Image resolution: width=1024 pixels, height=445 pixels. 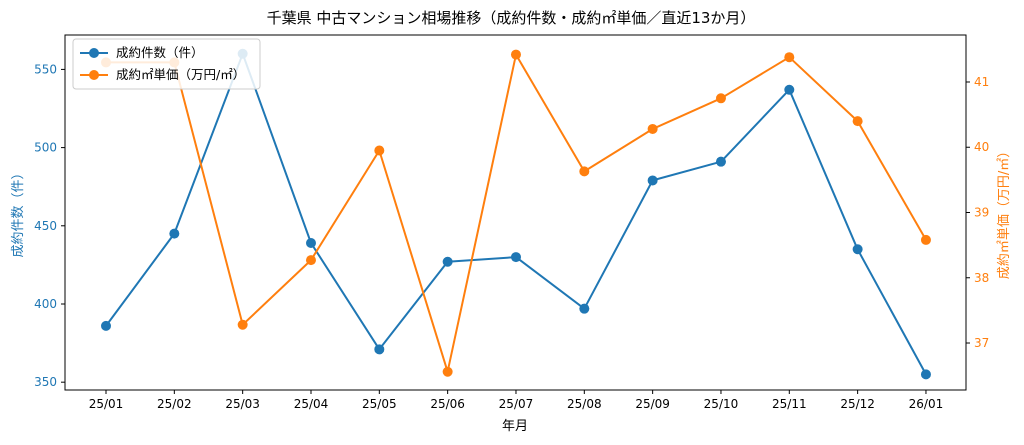 I want to click on x-tick-label: 25/09, so click(x=652, y=404).